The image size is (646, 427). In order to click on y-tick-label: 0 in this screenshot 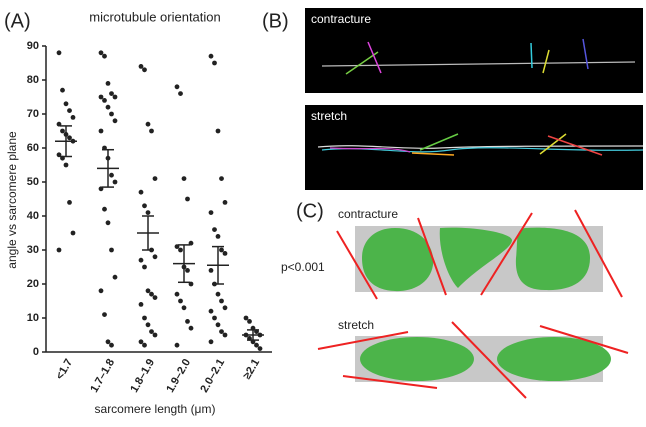, I will do `click(36, 352)`.